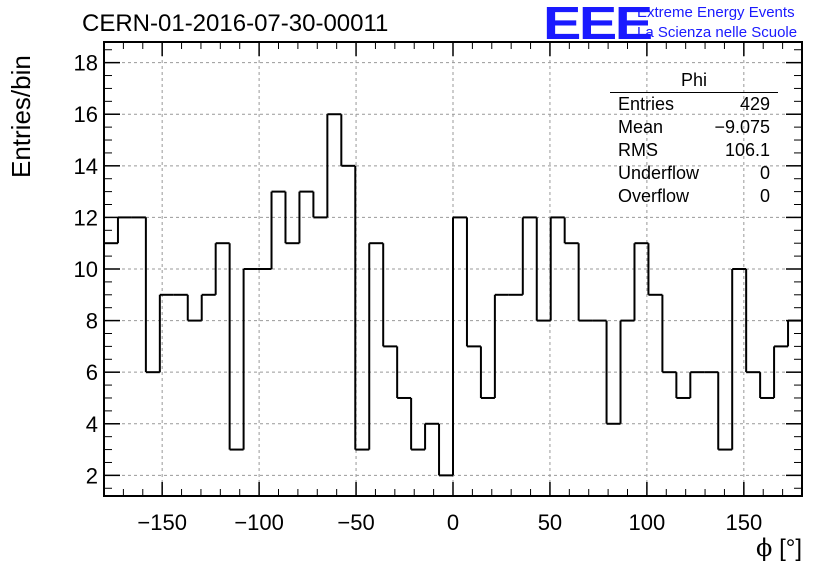  Describe the element at coordinates (717, 32) in the screenshot. I see `logo-line-2: La Scienza nelle Scuole` at that location.